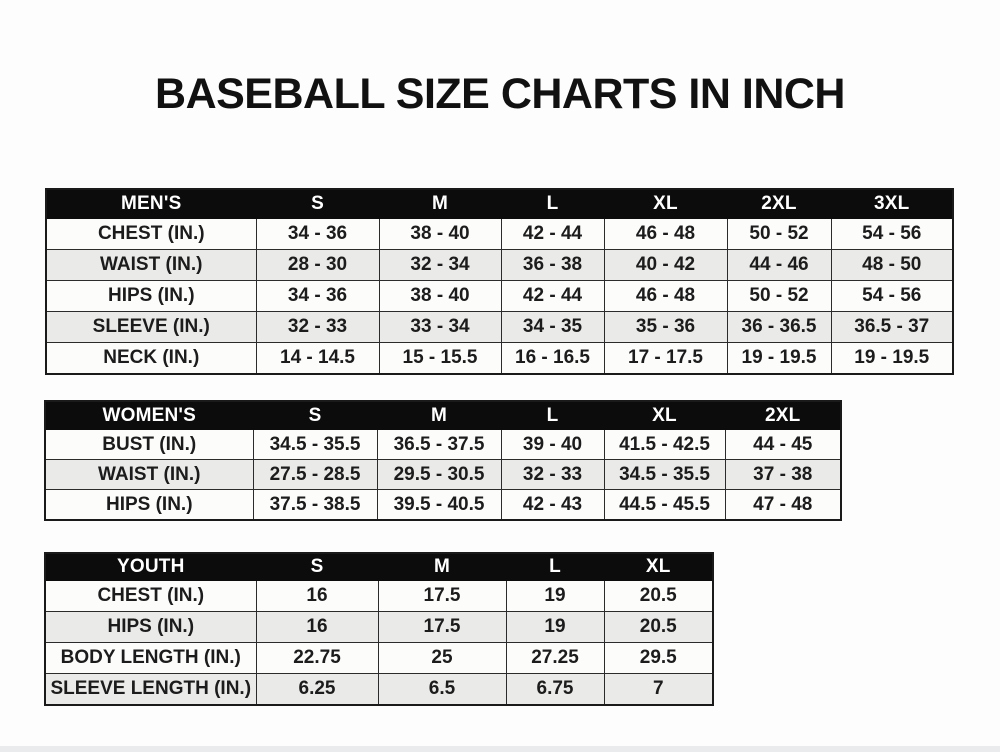 This screenshot has width=1000, height=752. I want to click on size-value-cell: 47 - 48, so click(783, 505).